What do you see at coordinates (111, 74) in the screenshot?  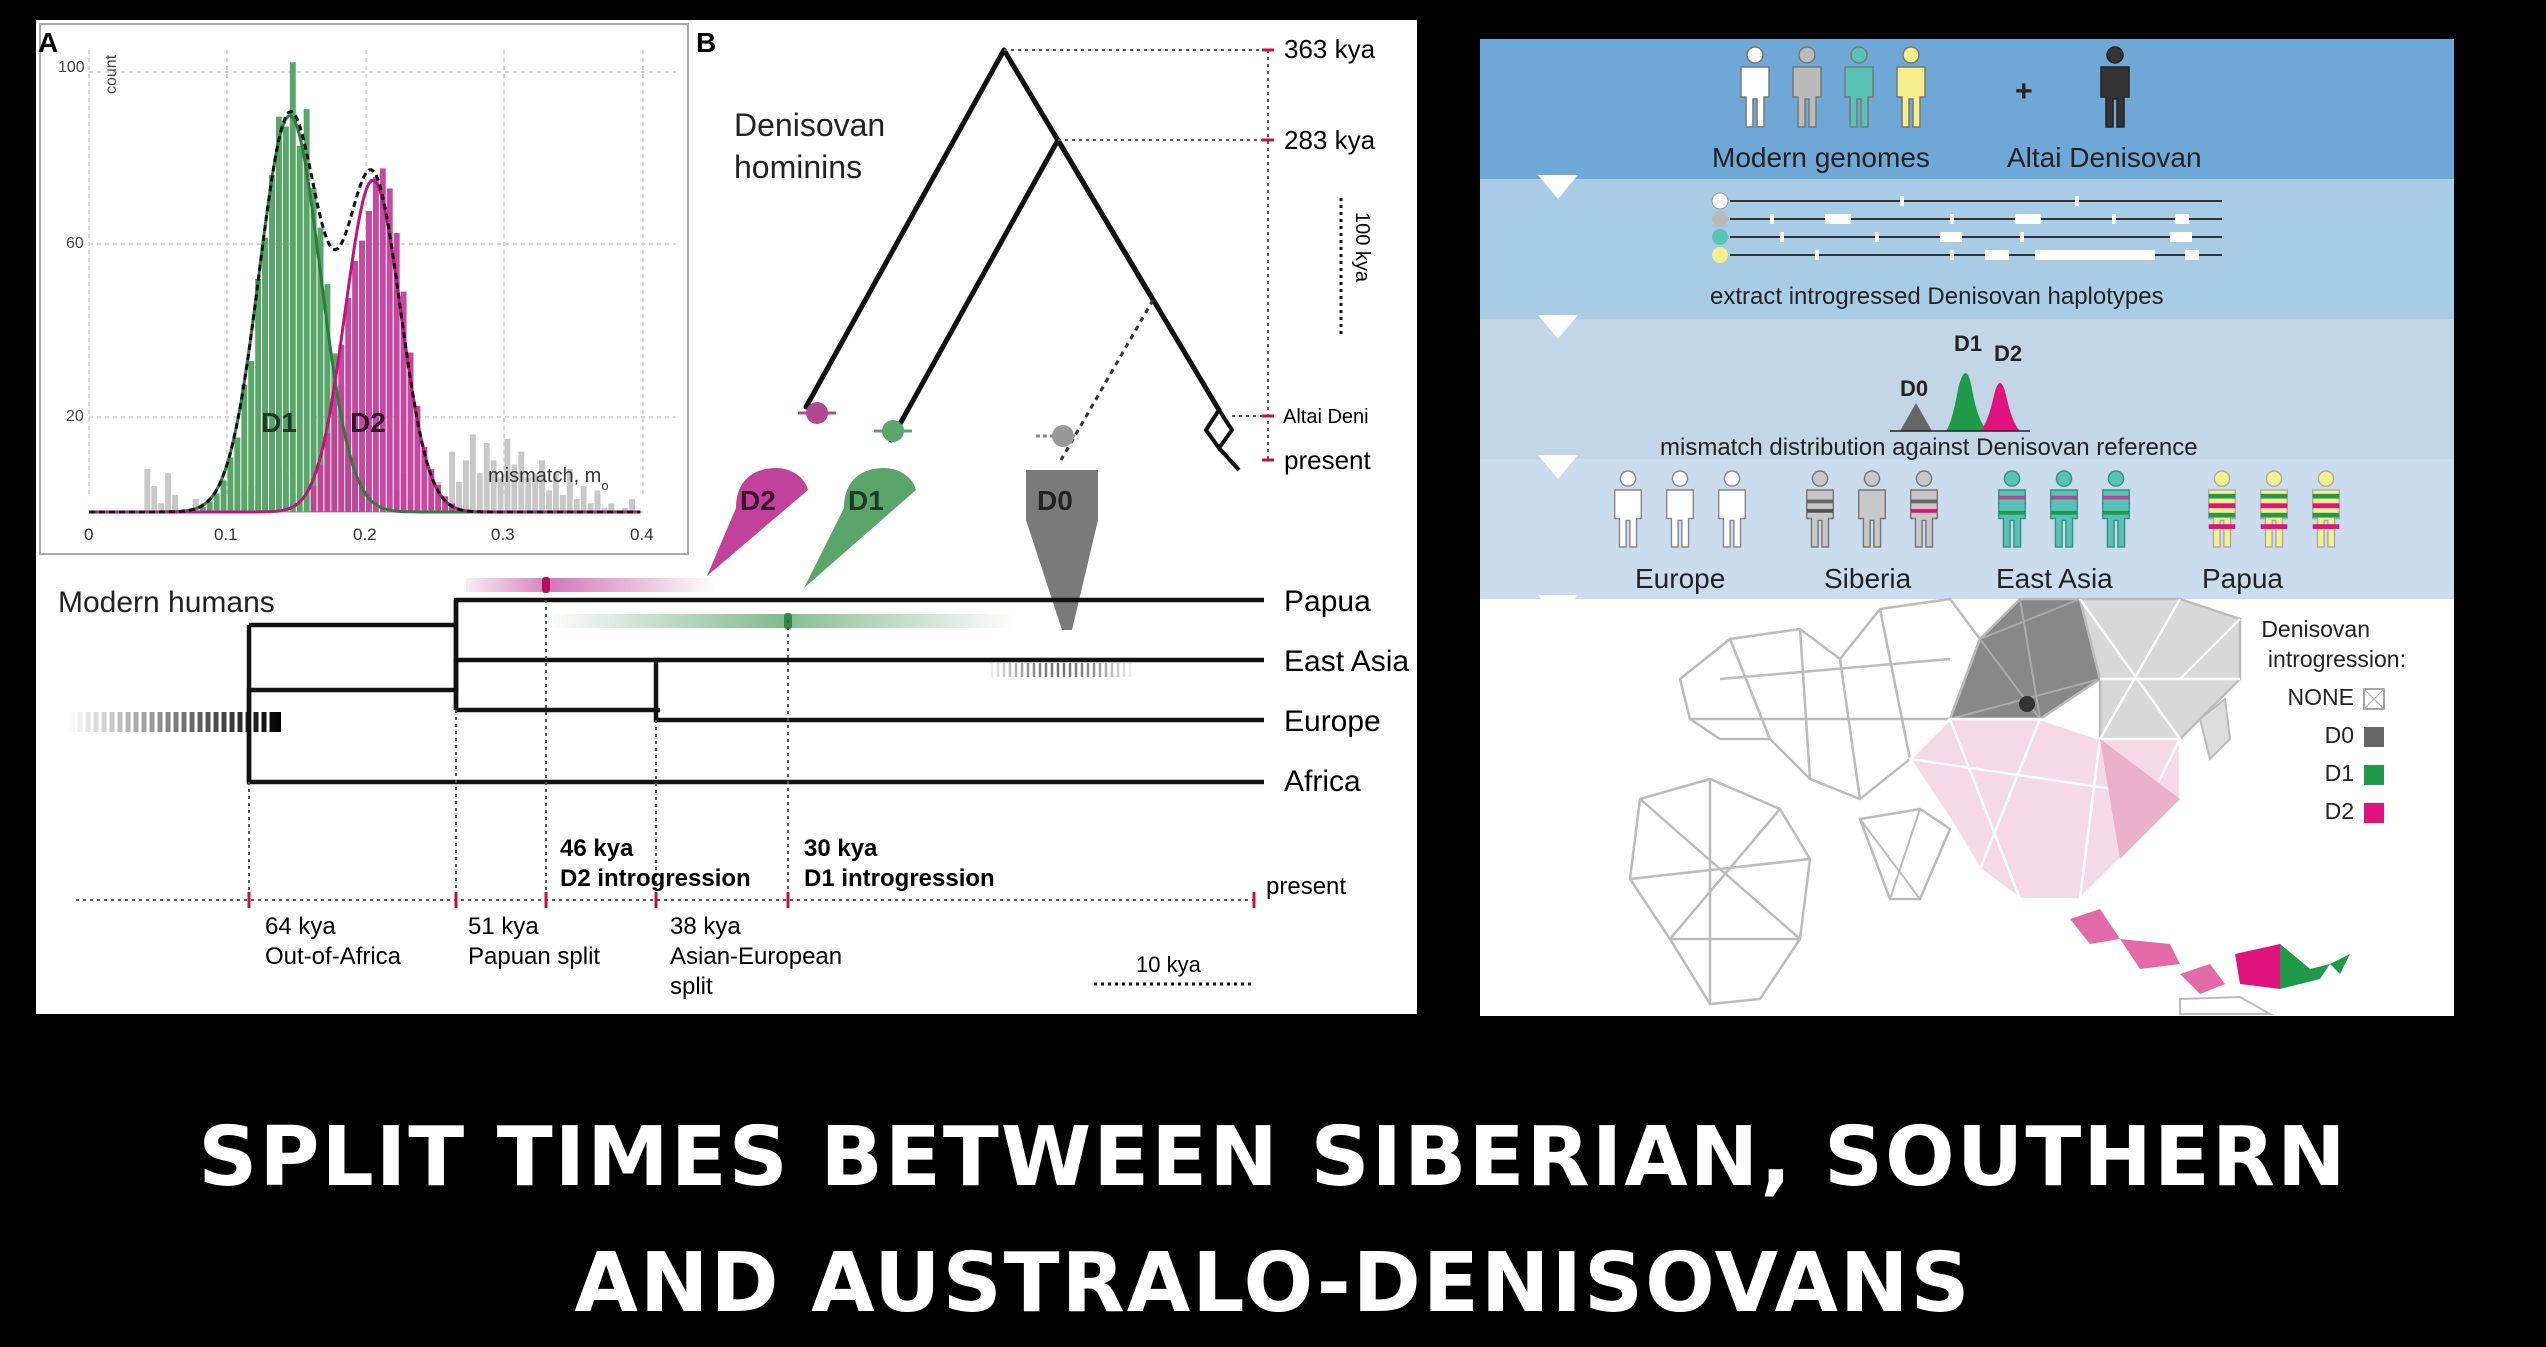 I see `y-axis-label: count` at bounding box center [111, 74].